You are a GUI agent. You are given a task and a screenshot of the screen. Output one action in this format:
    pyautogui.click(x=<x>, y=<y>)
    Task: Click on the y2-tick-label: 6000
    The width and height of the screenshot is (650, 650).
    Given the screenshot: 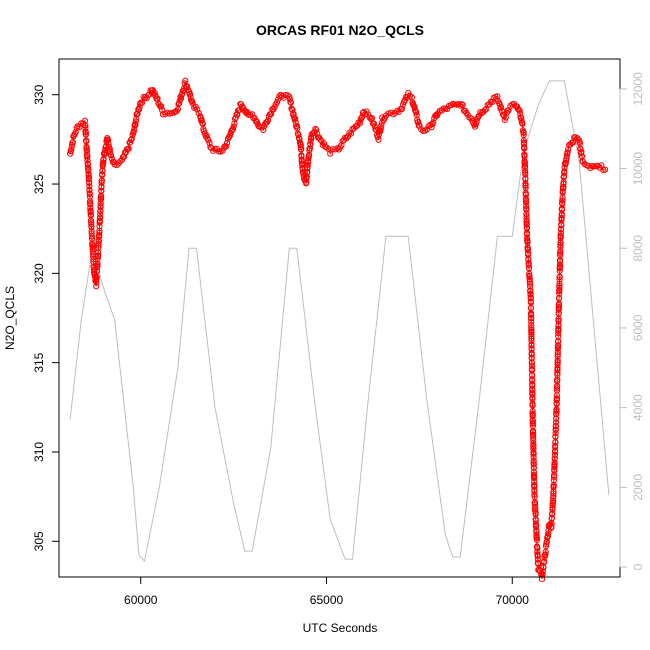 What is the action you would take?
    pyautogui.click(x=638, y=327)
    